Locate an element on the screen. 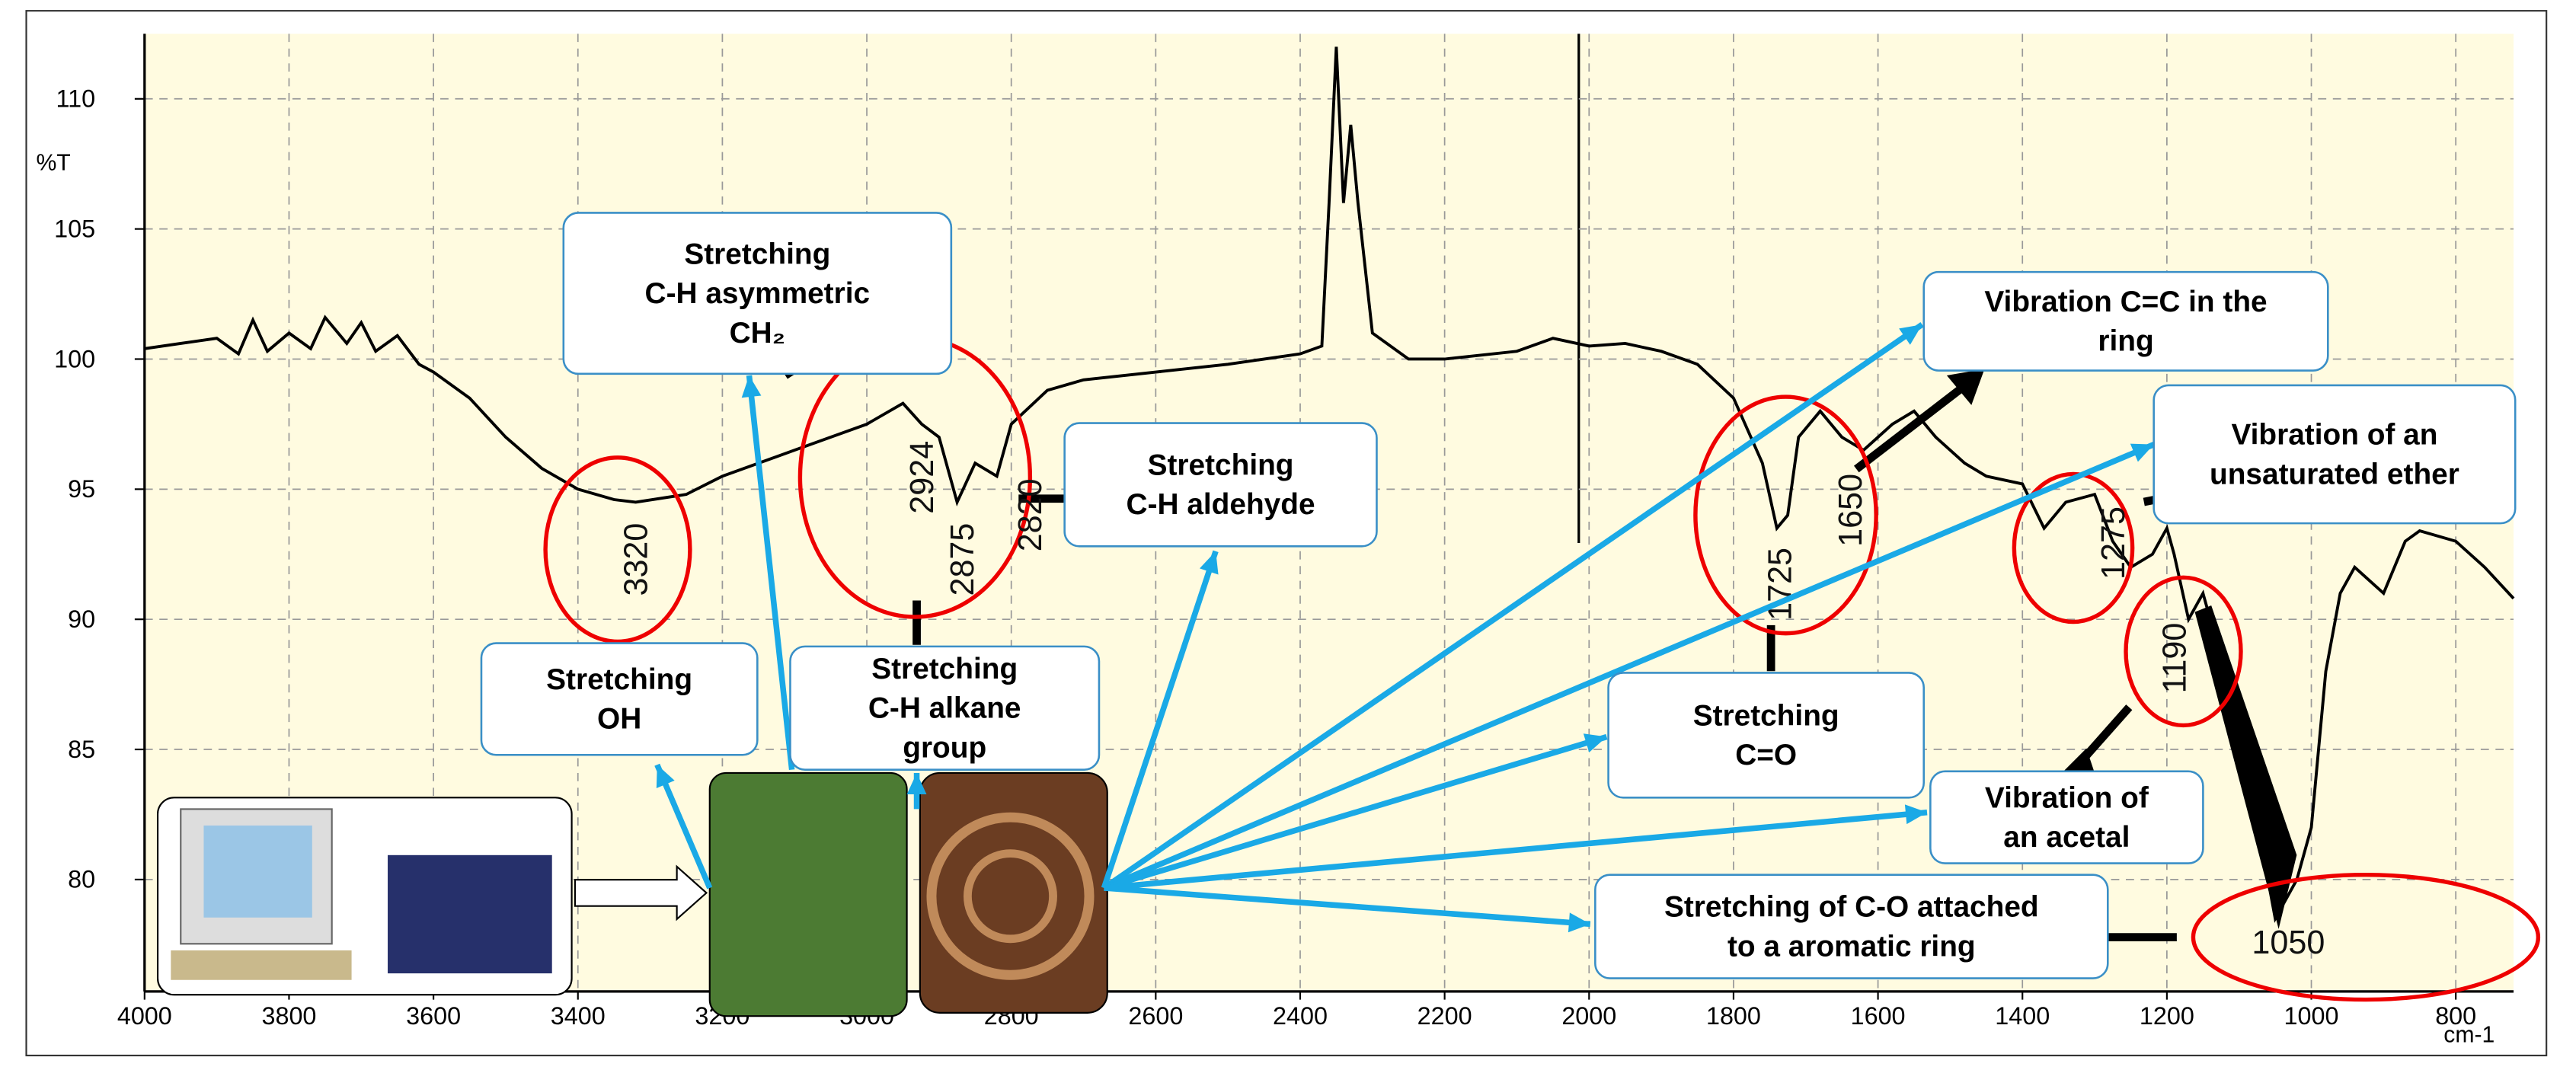 The width and height of the screenshot is (2576, 1086). peak-label: 1275 is located at coordinates (2114, 543).